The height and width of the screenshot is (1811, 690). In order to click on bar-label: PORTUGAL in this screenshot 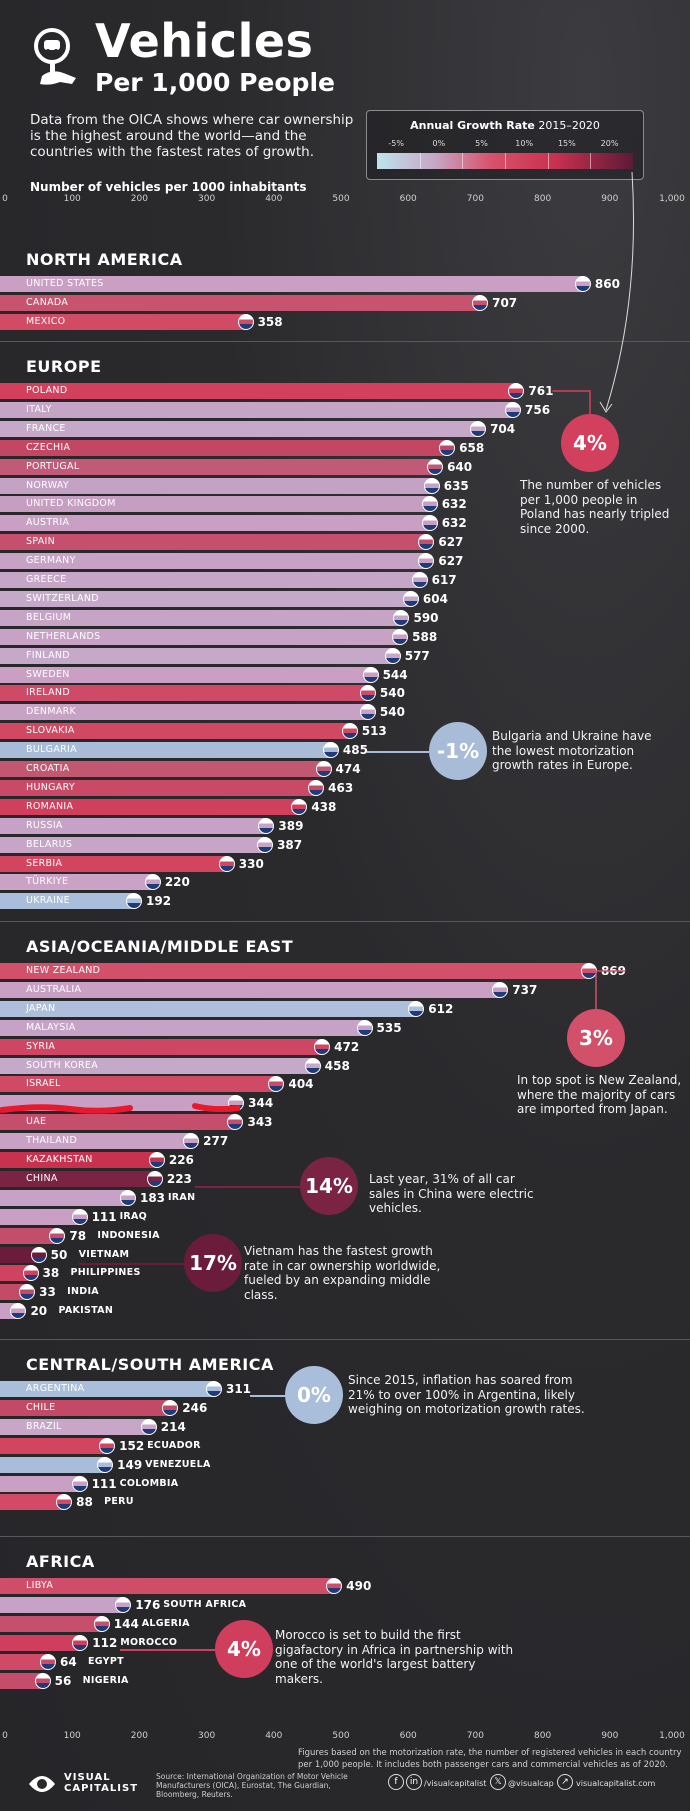, I will do `click(53, 466)`.